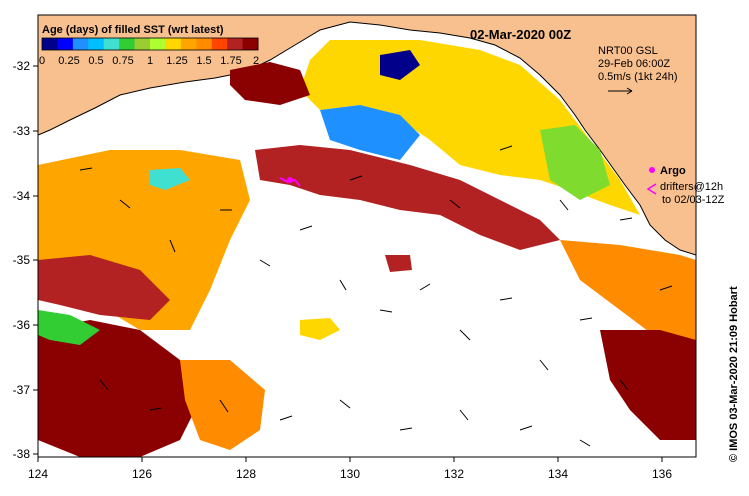 The width and height of the screenshot is (749, 496). What do you see at coordinates (22, 131) in the screenshot?
I see `y-tick-label: -33` at bounding box center [22, 131].